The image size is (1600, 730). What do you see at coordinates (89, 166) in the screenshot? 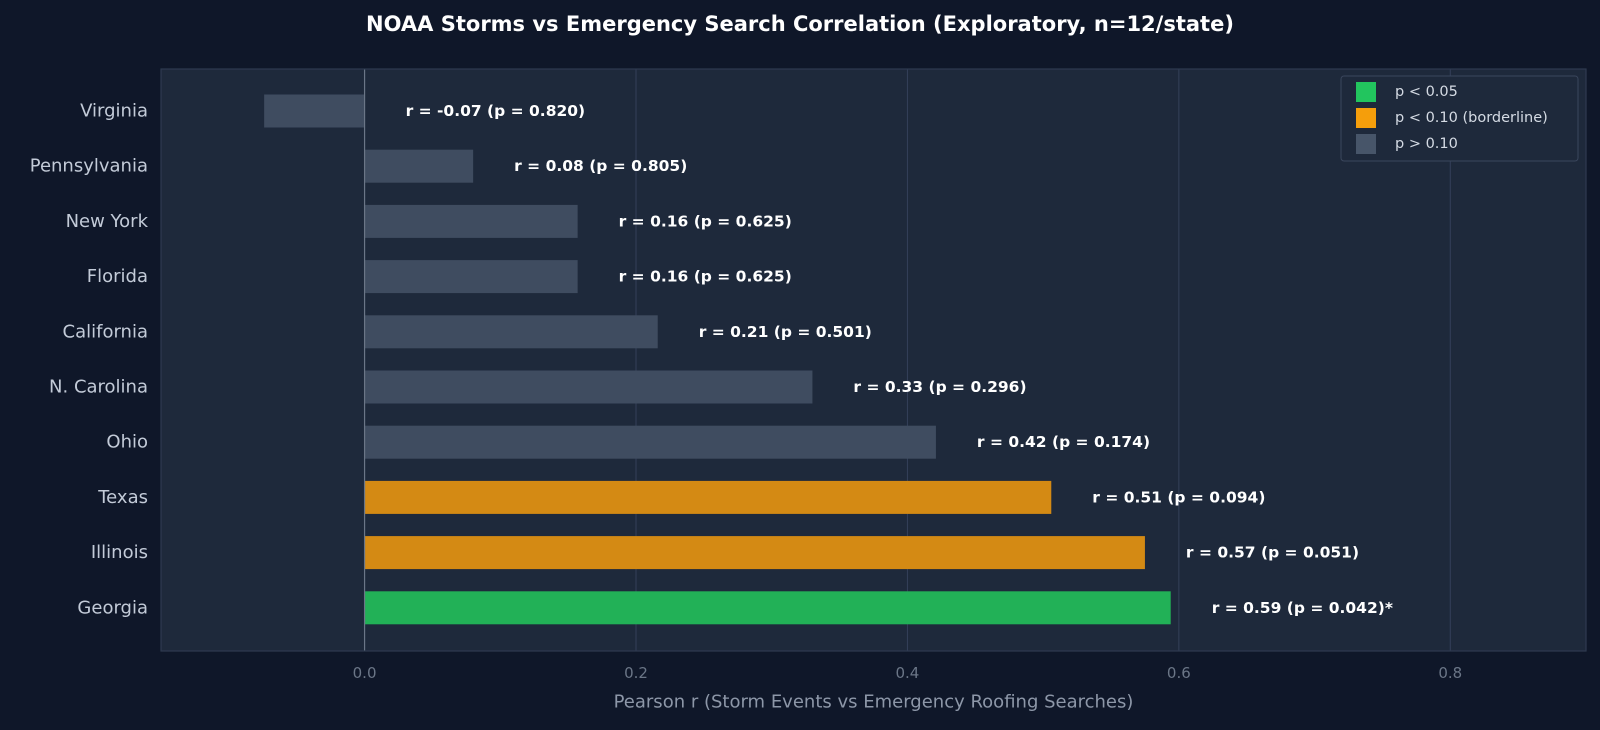
I see `y-tick-label: Pennsylvania` at bounding box center [89, 166].